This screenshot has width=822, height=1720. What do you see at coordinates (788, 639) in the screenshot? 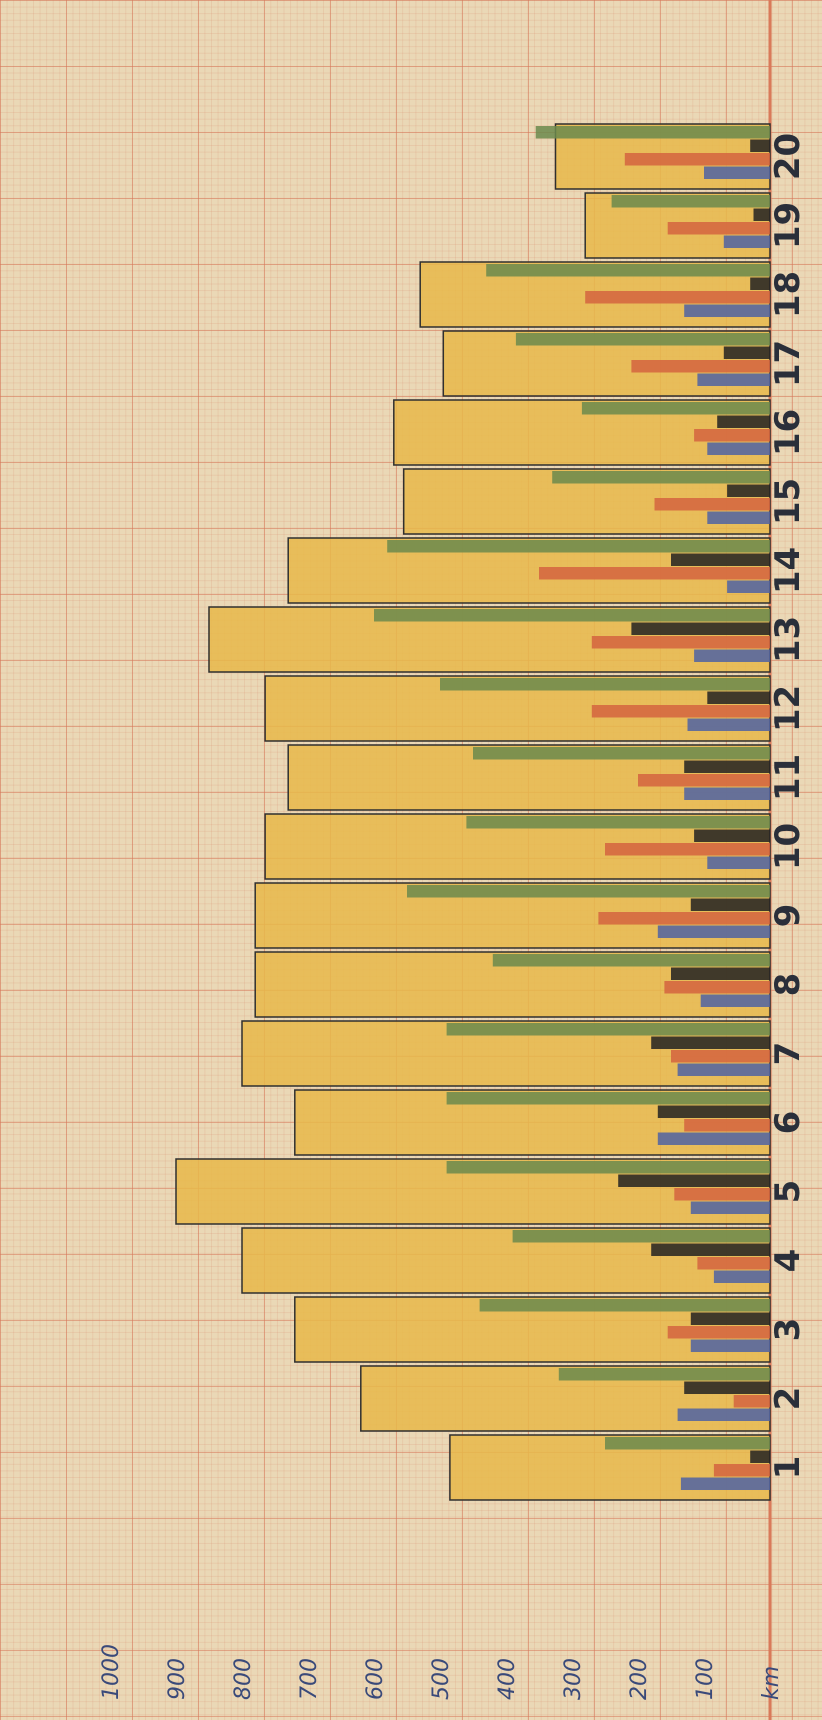
I see `category-label: 13` at bounding box center [788, 639].